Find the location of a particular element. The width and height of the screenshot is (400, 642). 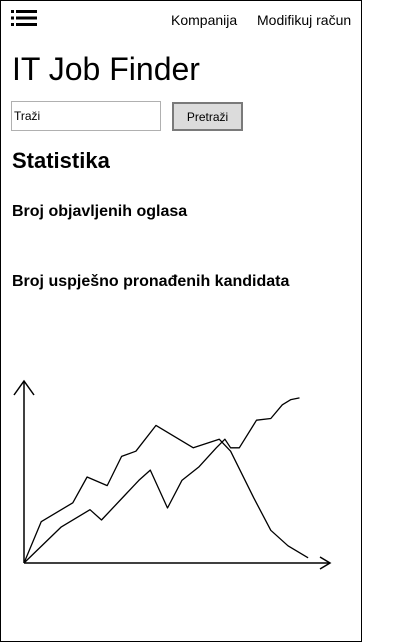

nav-link-edit-account: Modifikuj račun is located at coordinates (304, 20).